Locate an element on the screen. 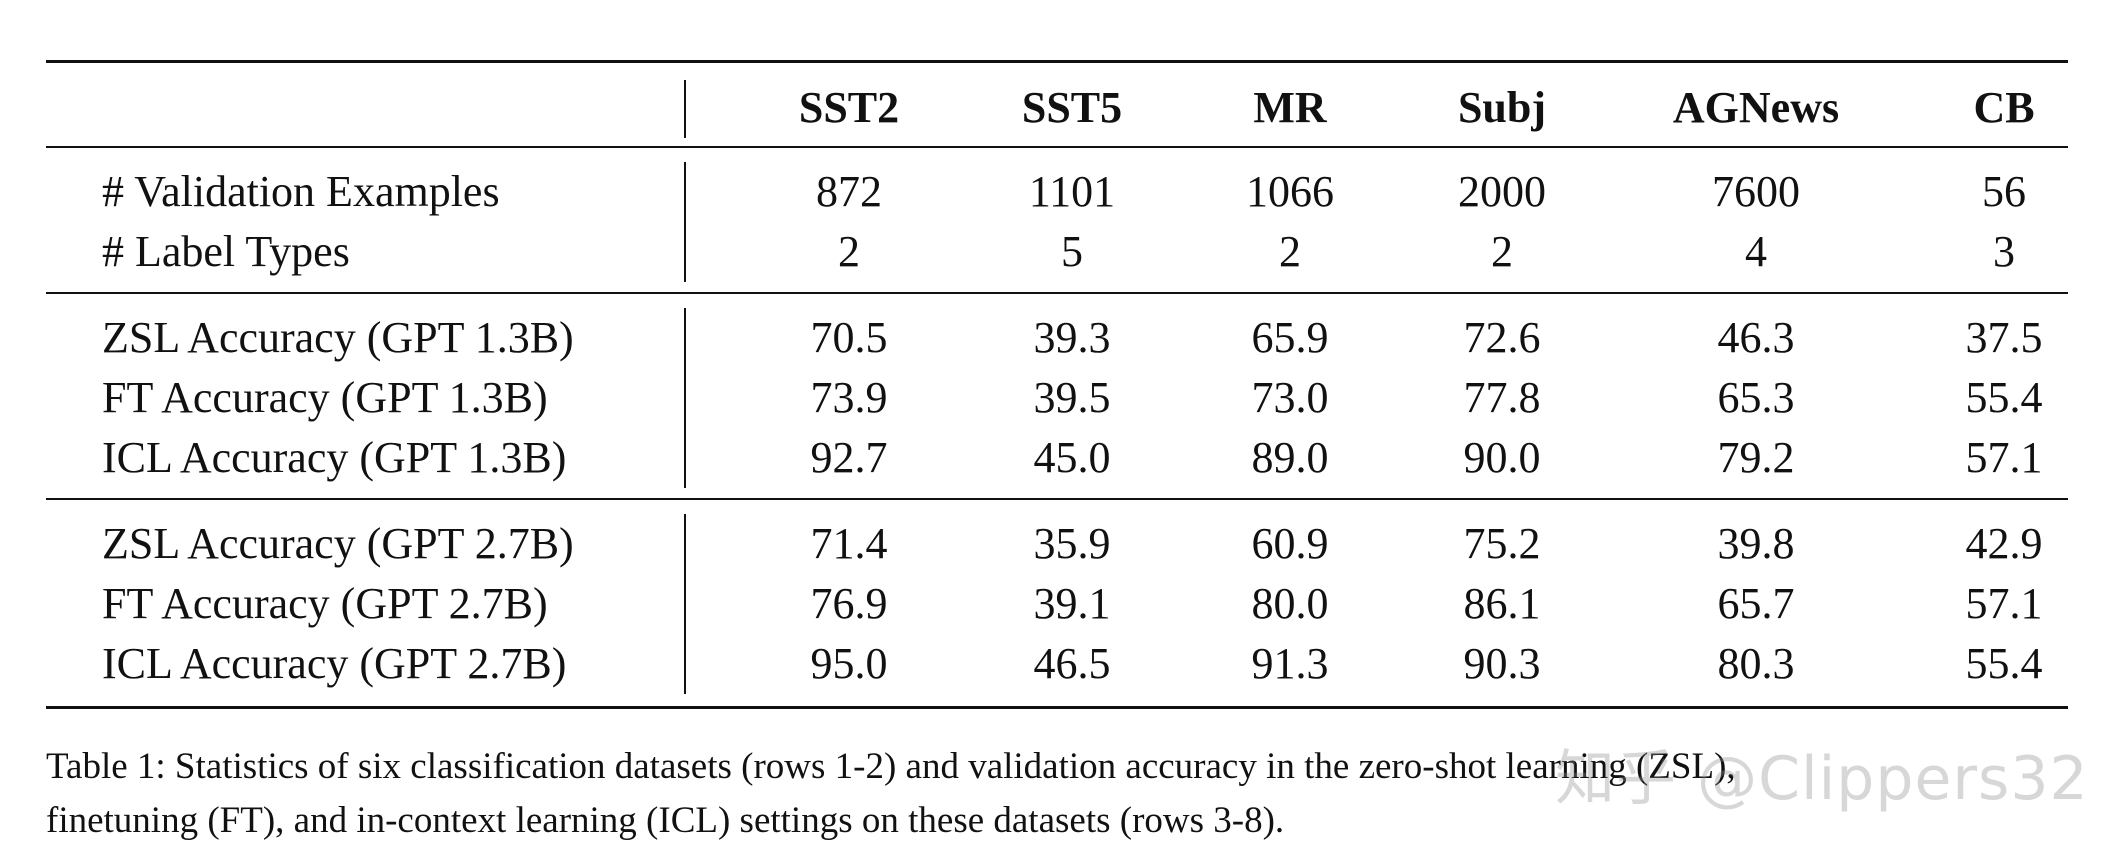 Image resolution: width=2118 pixels, height=862 pixels. table-cell: 4 is located at coordinates (1756, 251).